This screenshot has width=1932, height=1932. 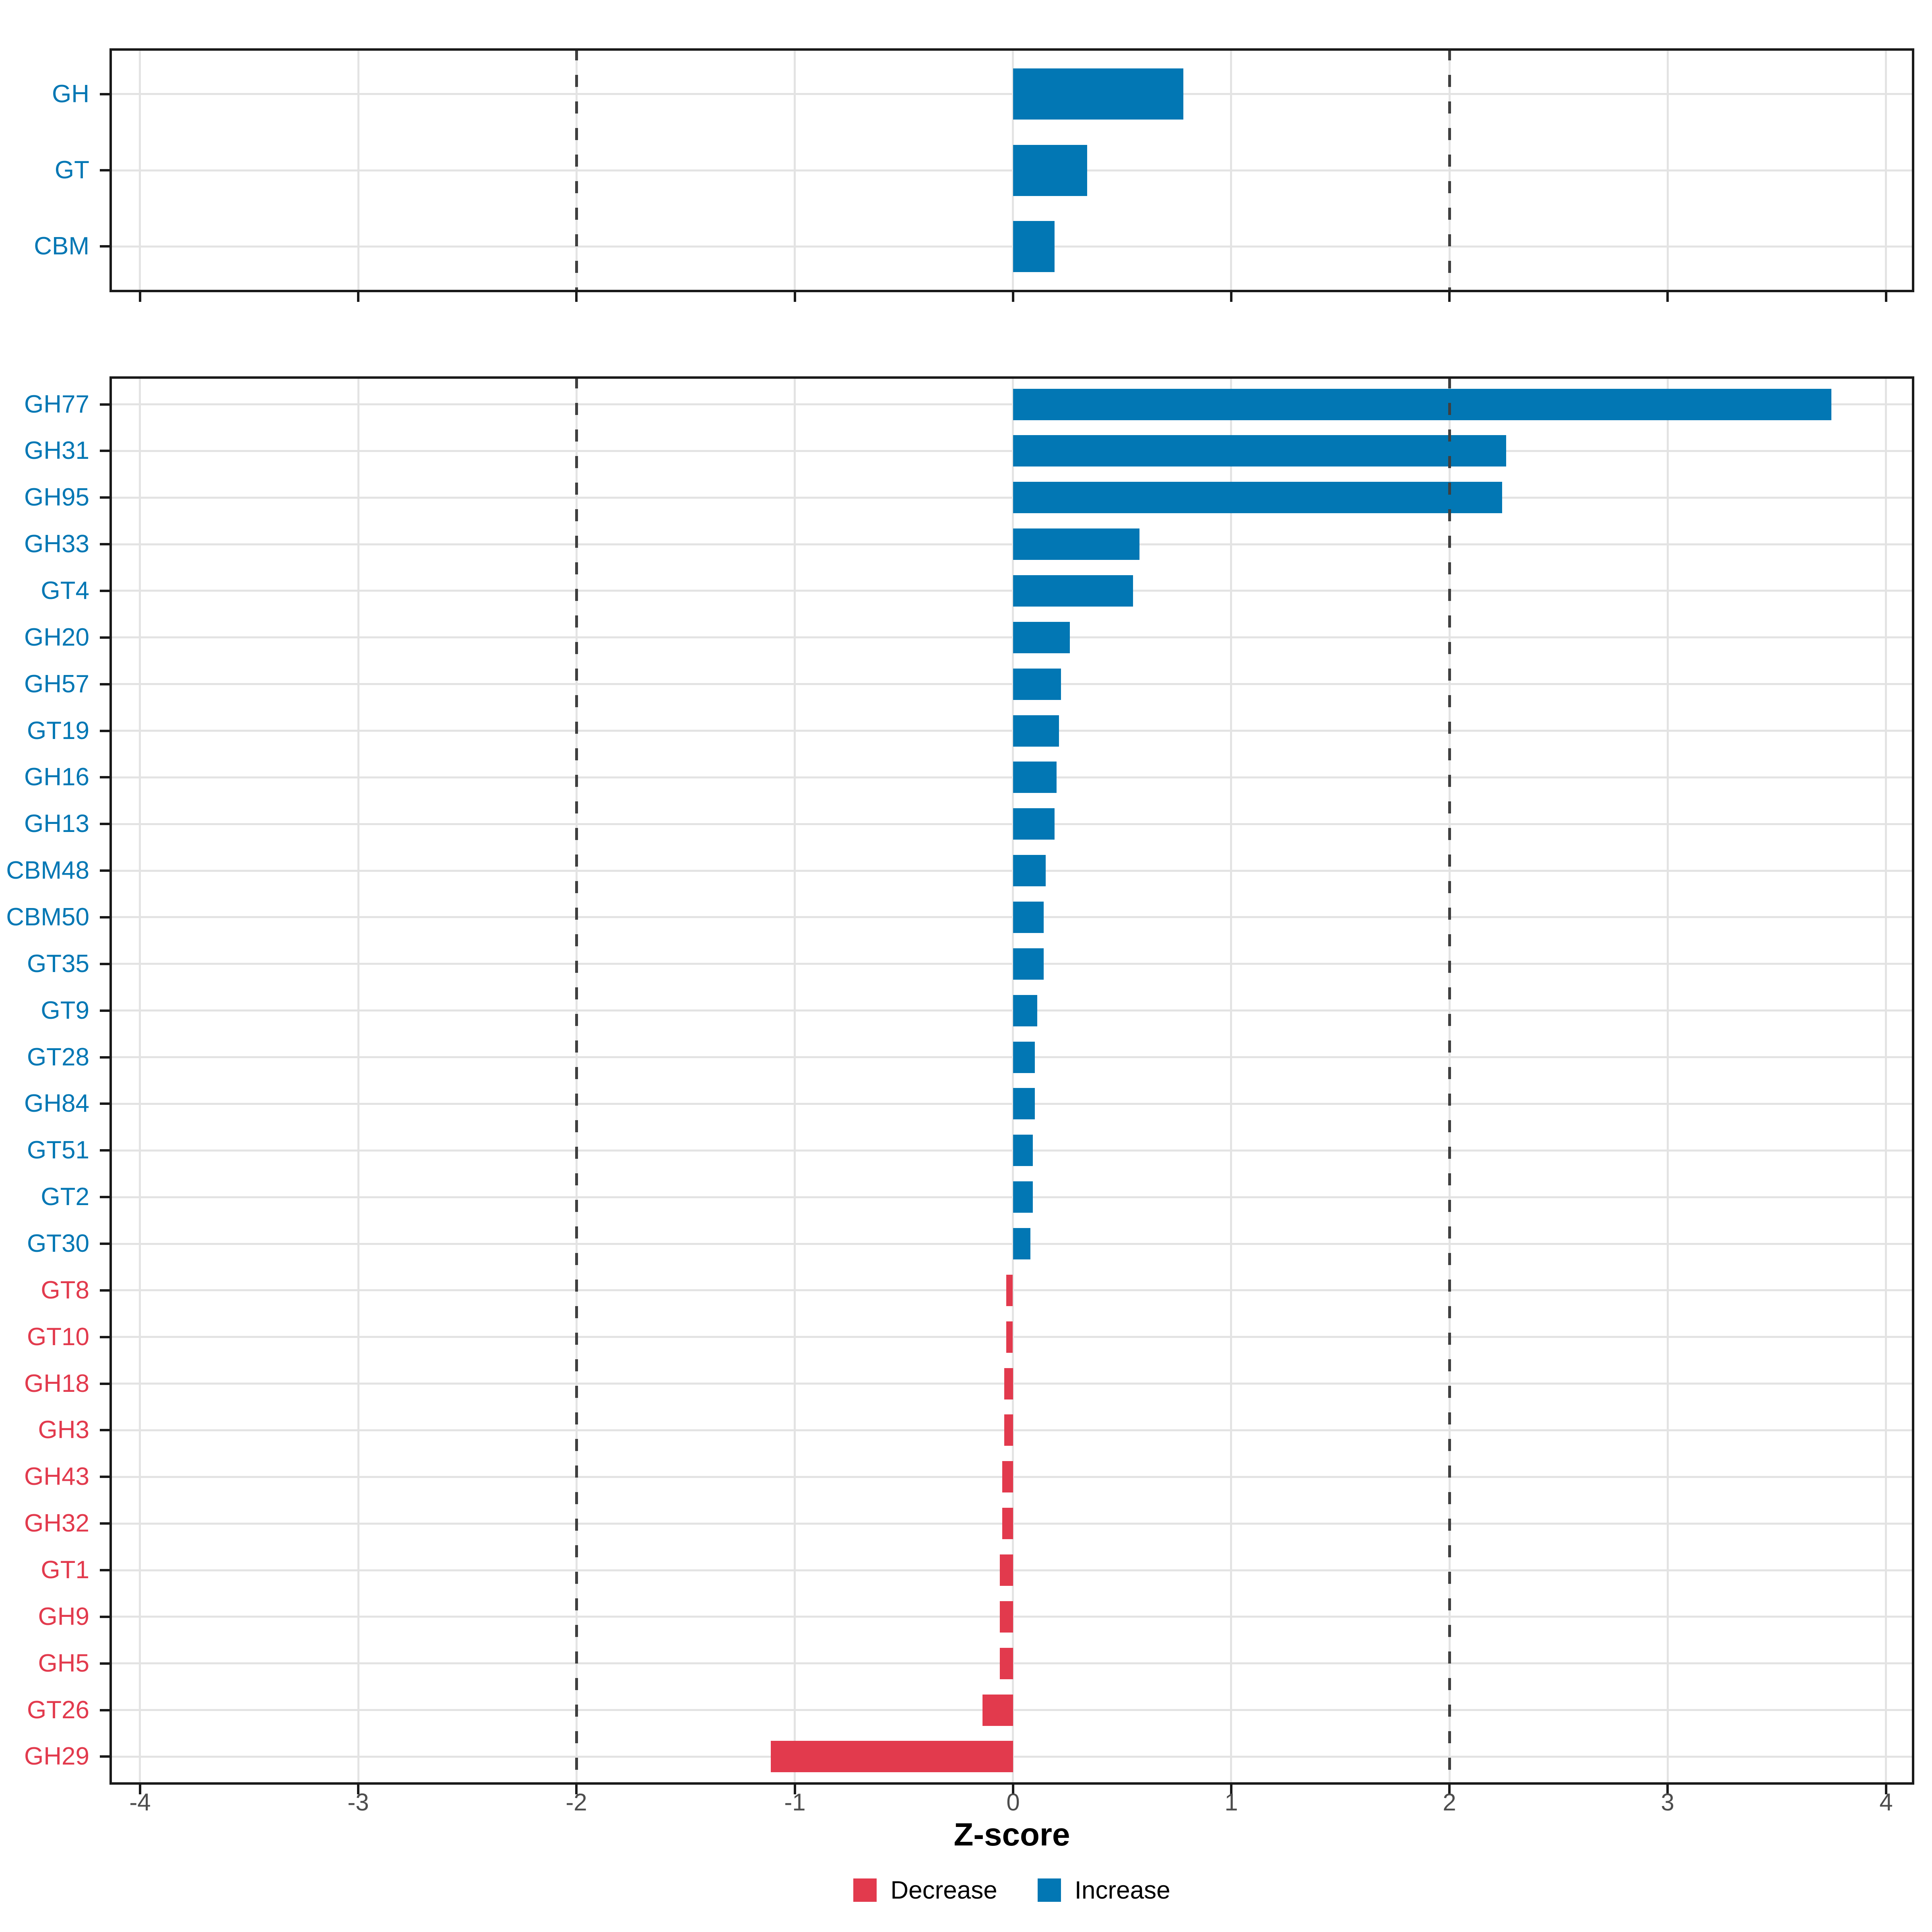 I want to click on category-label-GH84: GH84, so click(x=56, y=1103).